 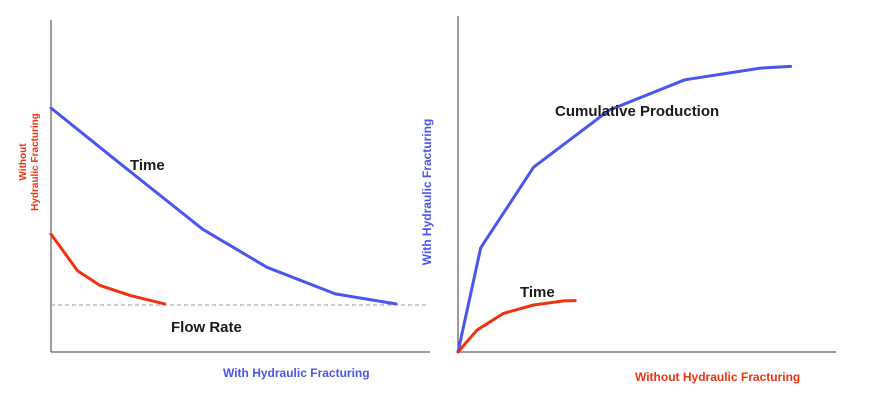 What do you see at coordinates (427, 192) in the screenshot?
I see `right-y-axis-title: With Hydraulic Fracturing` at bounding box center [427, 192].